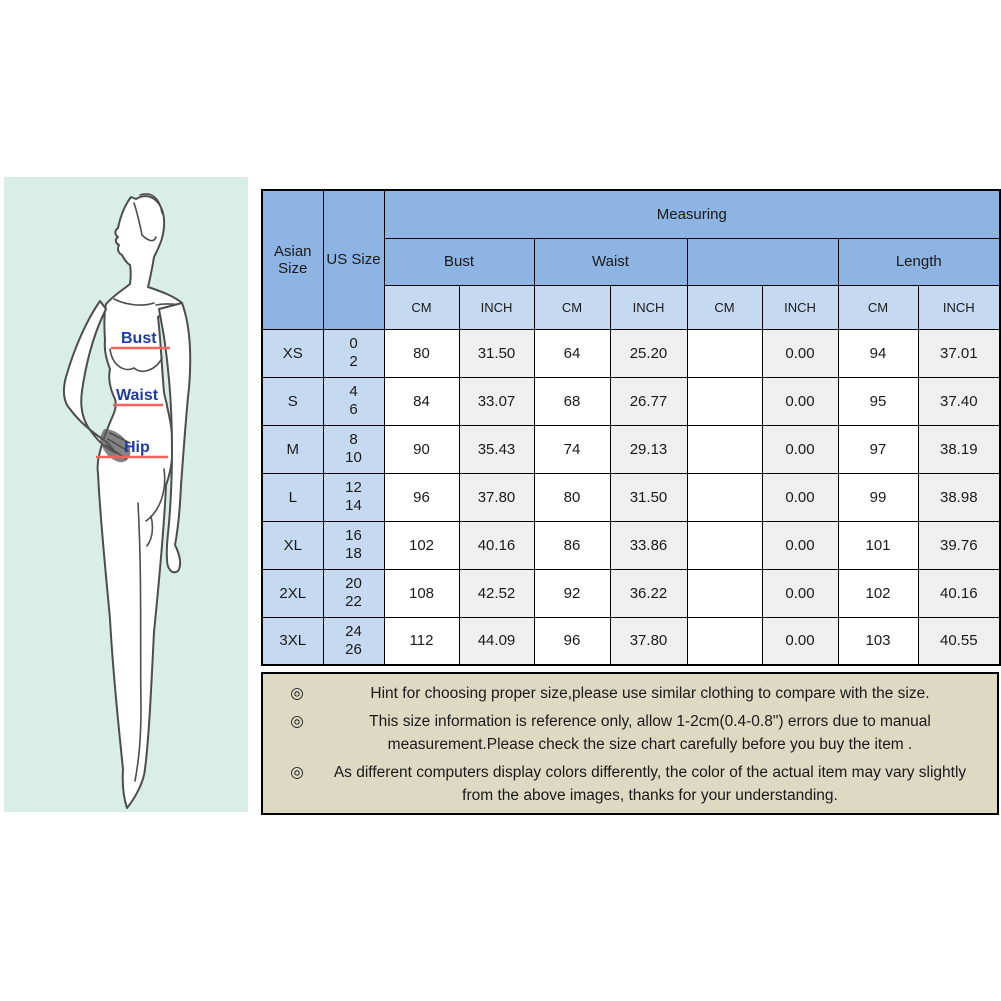  Describe the element at coordinates (353, 409) in the screenshot. I see `us-size-line: 6` at that location.